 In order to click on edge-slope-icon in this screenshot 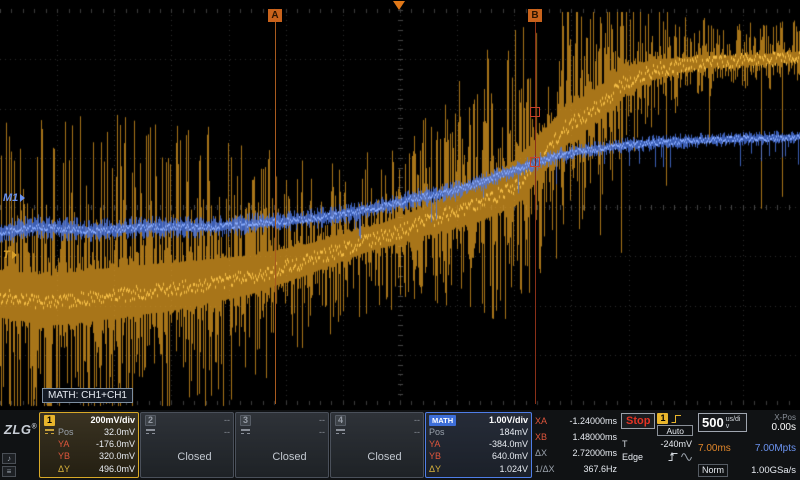, I will do `click(673, 456)`.